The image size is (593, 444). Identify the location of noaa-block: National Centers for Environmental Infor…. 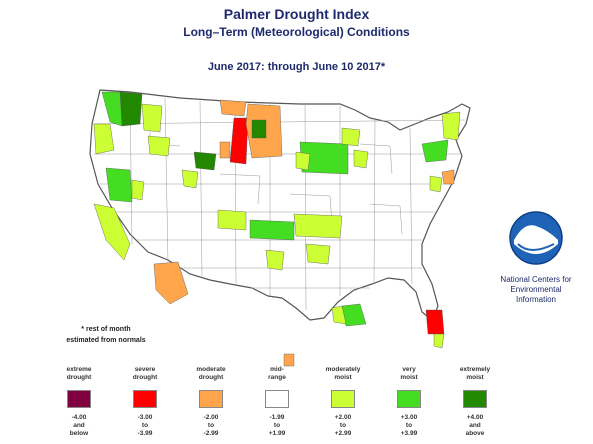
(536, 257).